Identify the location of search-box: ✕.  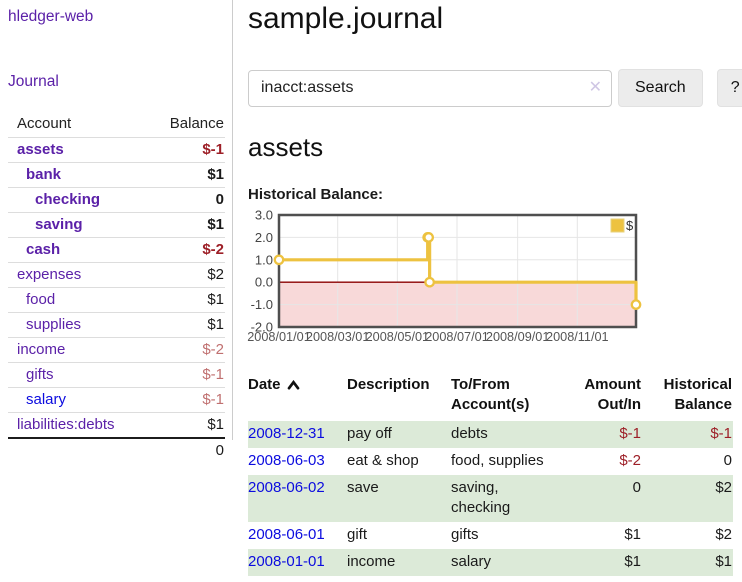
(430, 88).